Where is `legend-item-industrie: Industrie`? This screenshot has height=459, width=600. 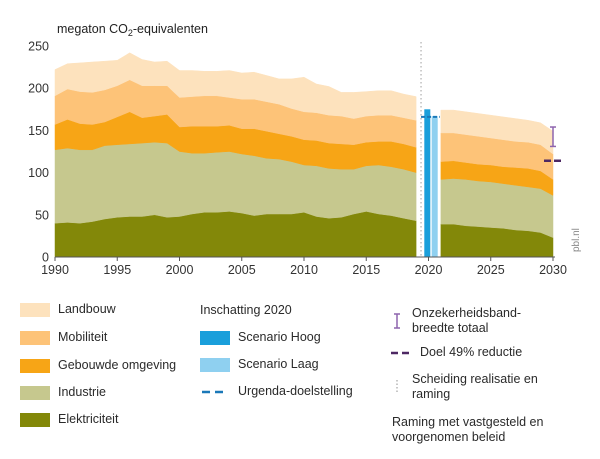
legend-item-industrie: Industrie is located at coordinates (63, 392).